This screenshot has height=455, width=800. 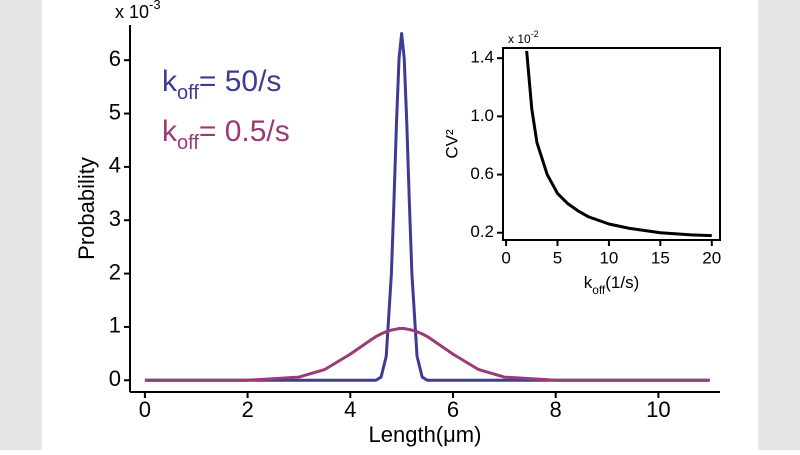 I want to click on series-group, so click(x=618, y=144).